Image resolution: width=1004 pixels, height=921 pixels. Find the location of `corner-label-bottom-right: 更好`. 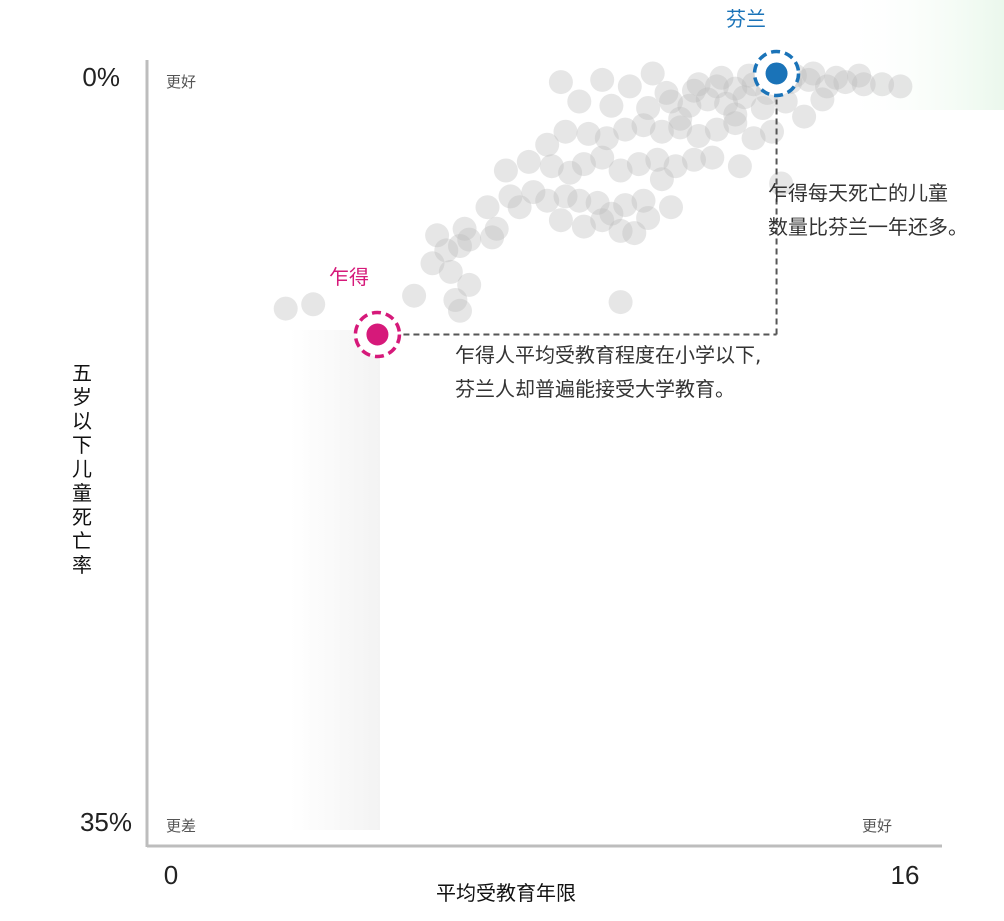

corner-label-bottom-right: 更好 is located at coordinates (877, 826).